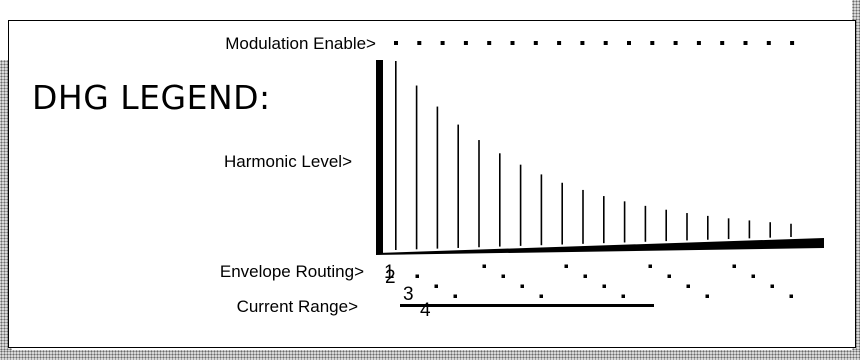 The height and width of the screenshot is (360, 860). Describe the element at coordinates (408, 294) in the screenshot. I see `envelope-number-3: 3` at that location.